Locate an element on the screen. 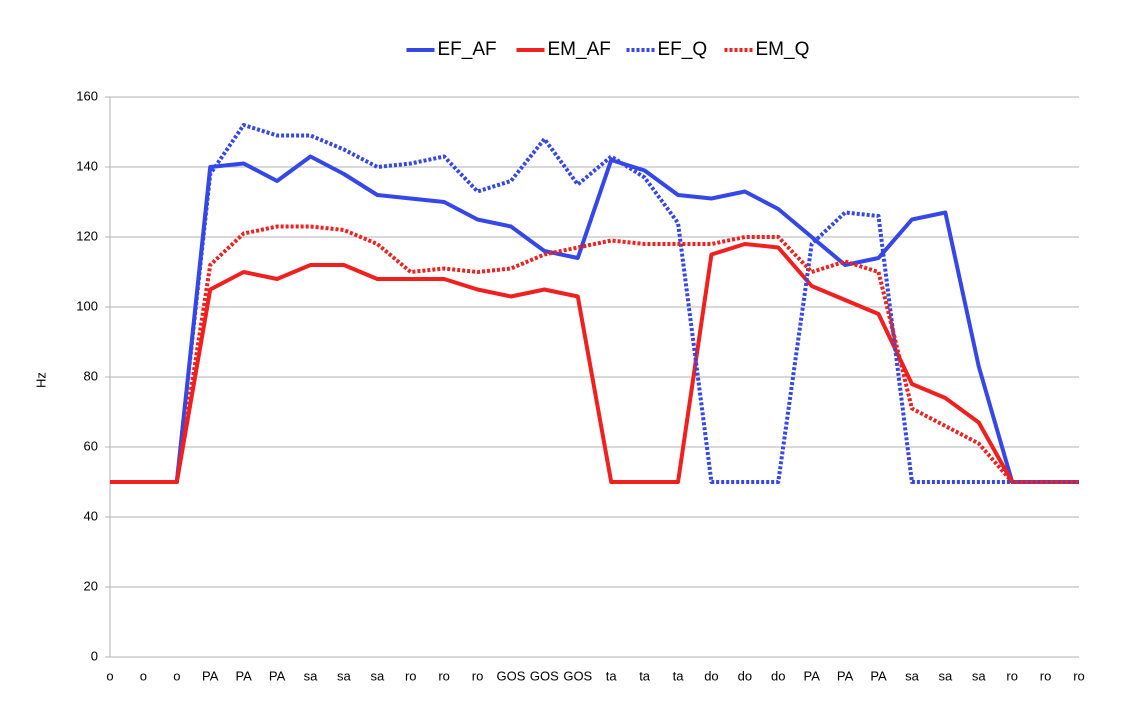 The height and width of the screenshot is (707, 1138). y-tick-label: 0 is located at coordinates (94, 655).